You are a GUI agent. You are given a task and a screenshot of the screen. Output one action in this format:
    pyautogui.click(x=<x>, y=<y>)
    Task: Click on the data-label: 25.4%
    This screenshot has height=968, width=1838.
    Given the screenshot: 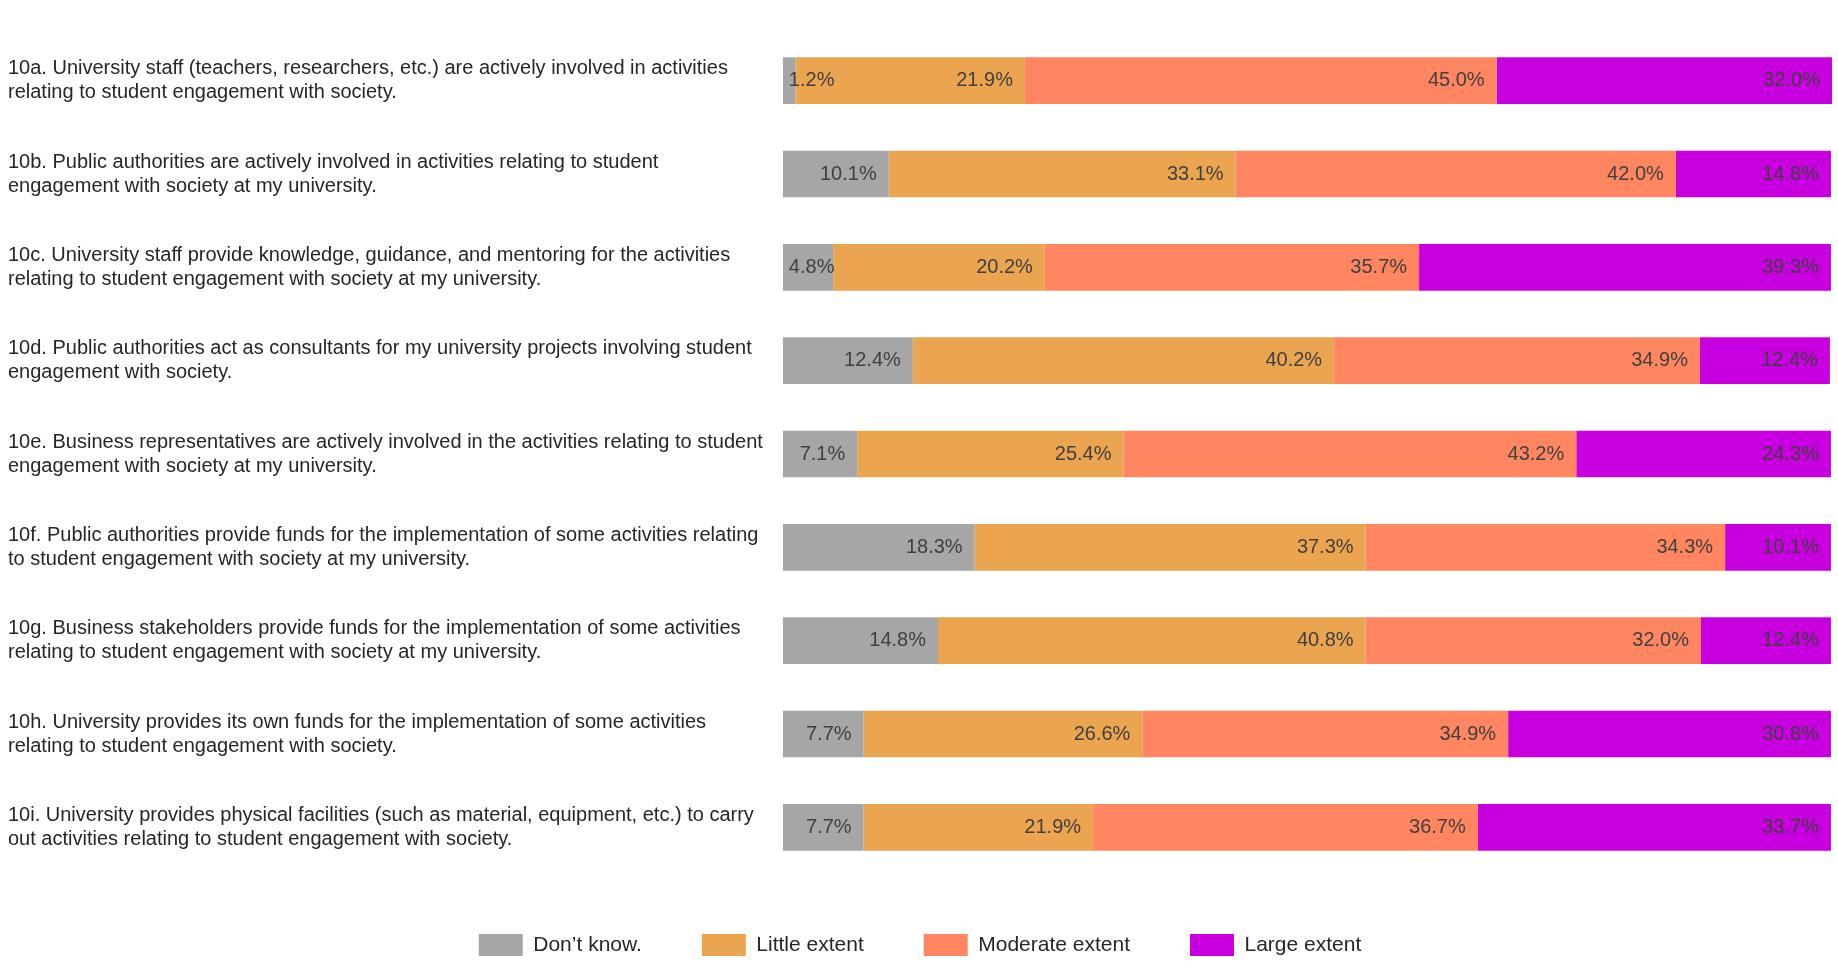 What is the action you would take?
    pyautogui.click(x=1083, y=452)
    